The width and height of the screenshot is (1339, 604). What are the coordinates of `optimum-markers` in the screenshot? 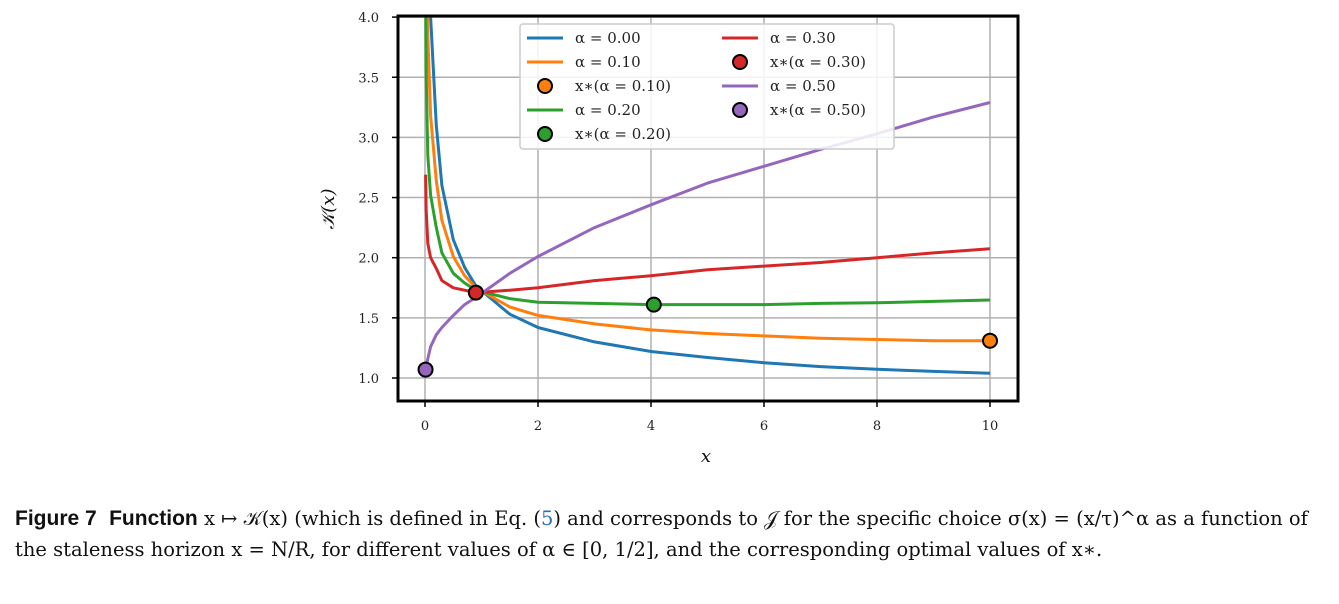 It's located at (707, 331).